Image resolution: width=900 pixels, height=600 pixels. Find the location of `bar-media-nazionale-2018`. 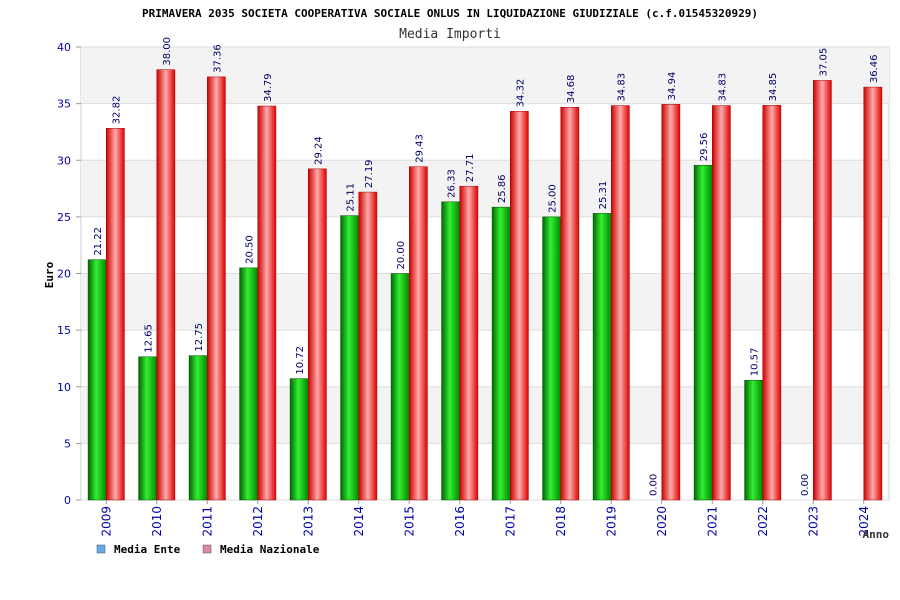

bar-media-nazionale-2018 is located at coordinates (570, 303).